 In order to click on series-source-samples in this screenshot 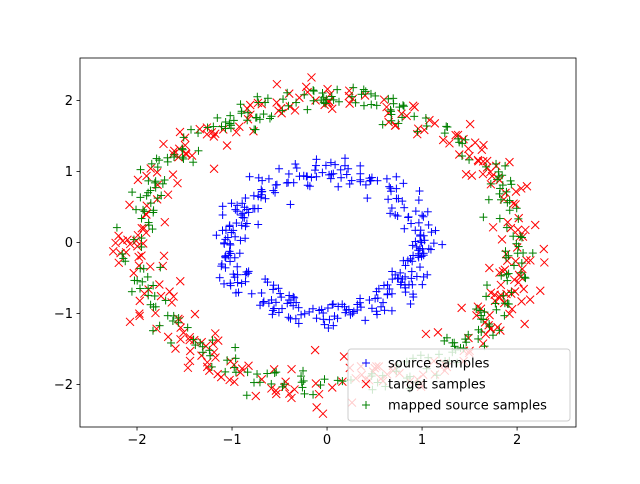, I will do `click(329, 243)`.